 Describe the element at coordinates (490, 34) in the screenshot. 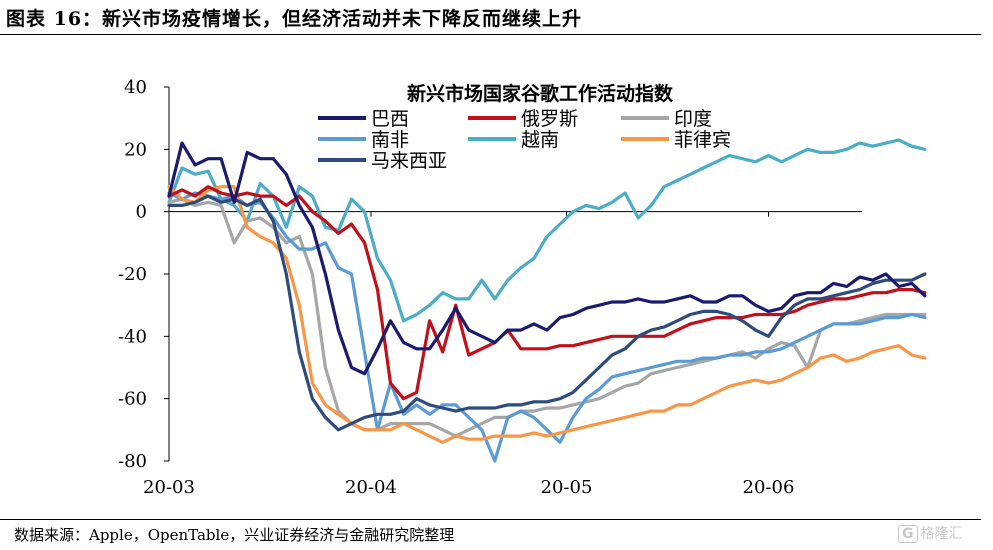

I see `title-rule` at that location.